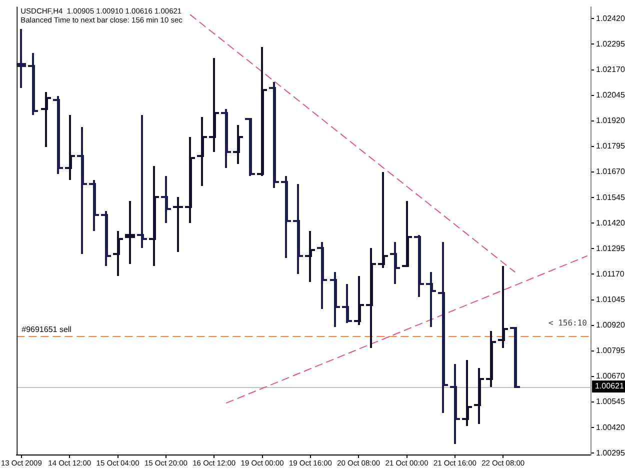 Image resolution: width=625 pixels, height=469 pixels. Describe the element at coordinates (568, 323) in the screenshot. I see `annotation: < 156:10` at that location.